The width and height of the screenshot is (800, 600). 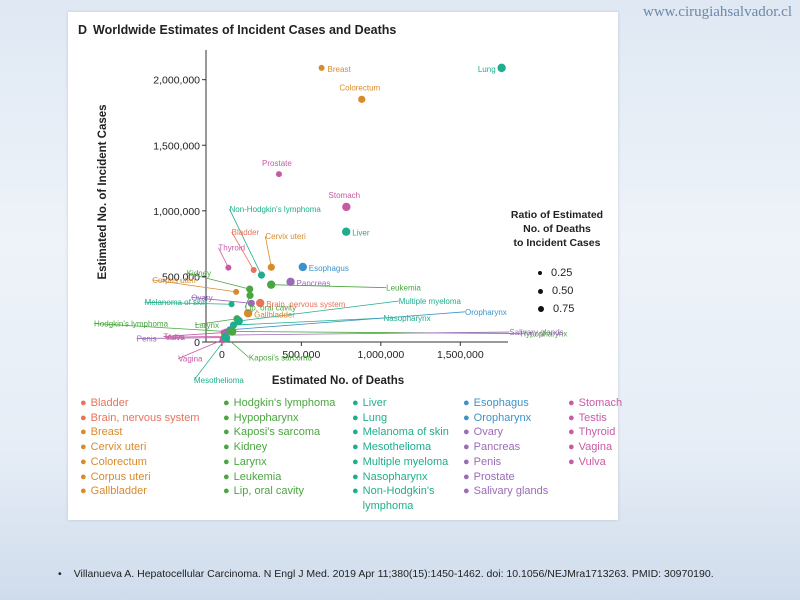 I want to click on legend-label: Larynx, so click(x=250, y=461).